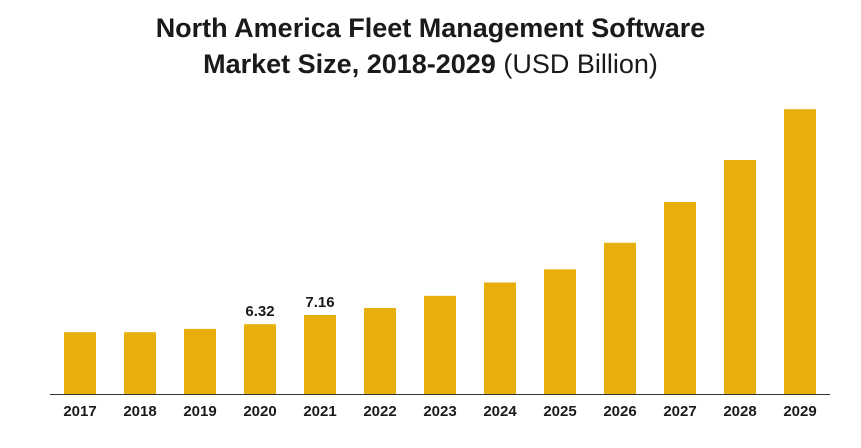  Describe the element at coordinates (560, 331) in the screenshot. I see `bar-2025` at that location.